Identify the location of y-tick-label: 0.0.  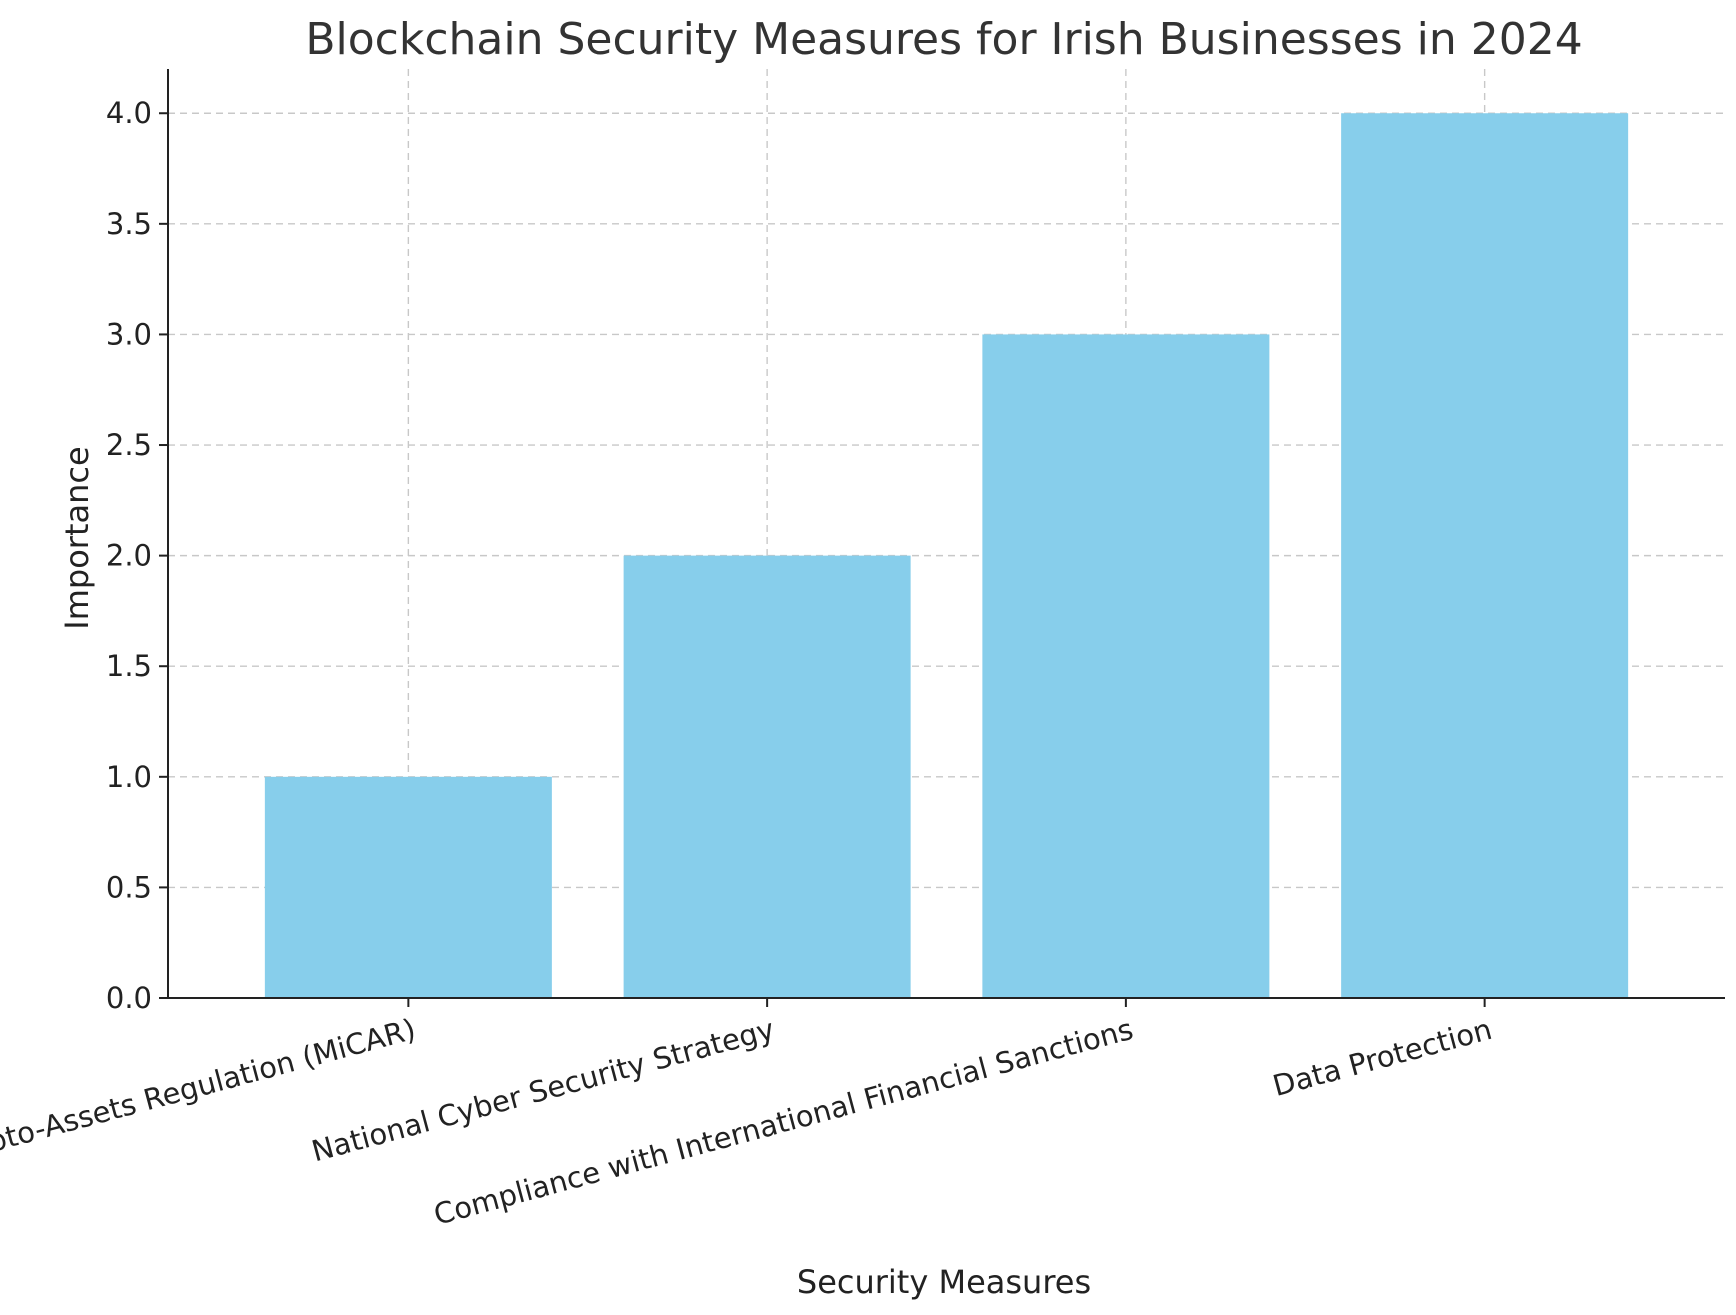
(129, 998).